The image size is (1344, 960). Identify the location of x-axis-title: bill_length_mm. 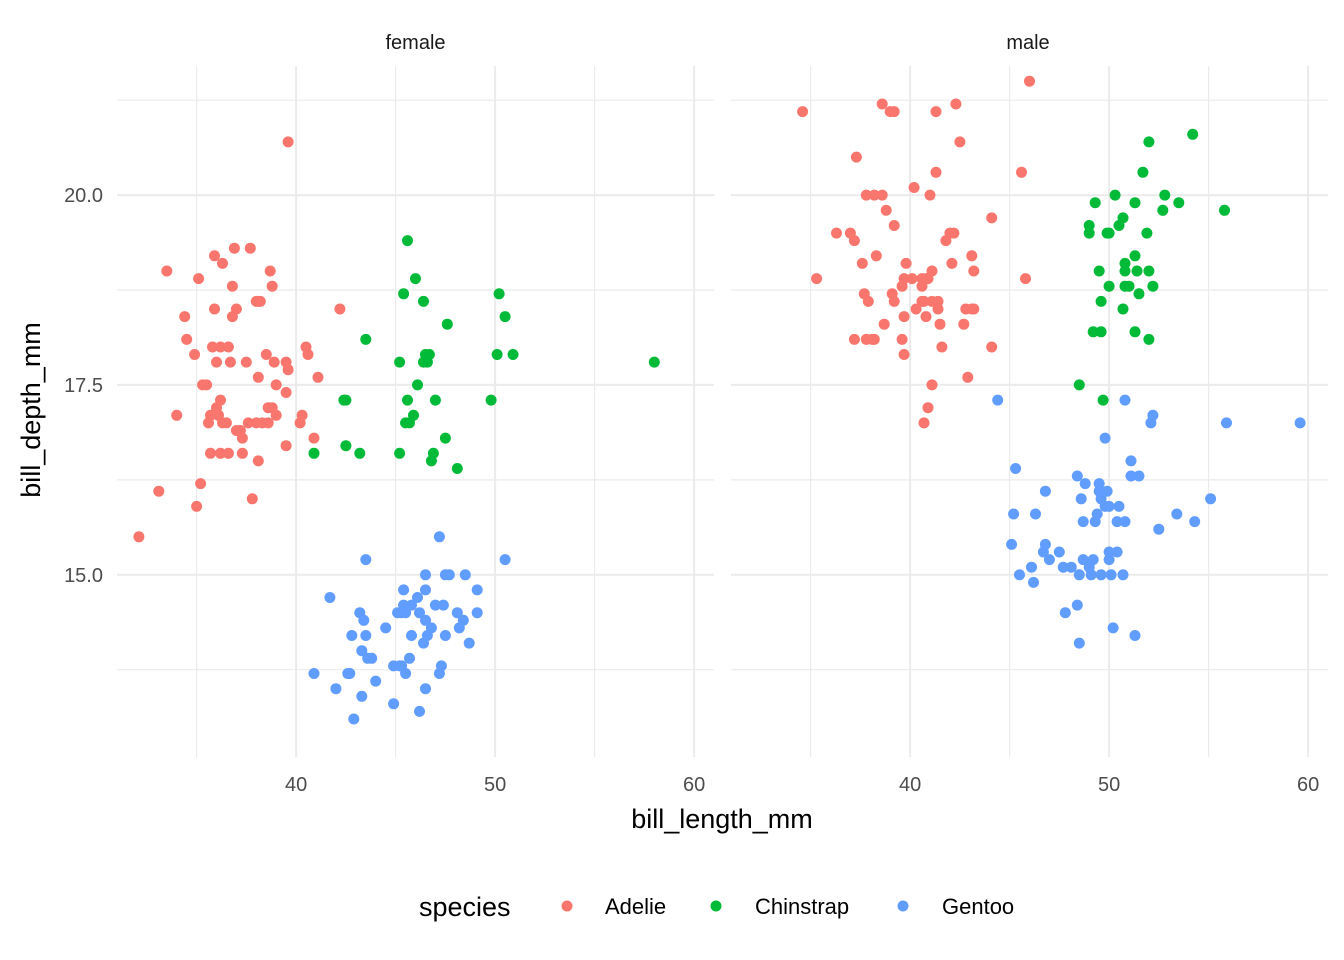
(722, 819).